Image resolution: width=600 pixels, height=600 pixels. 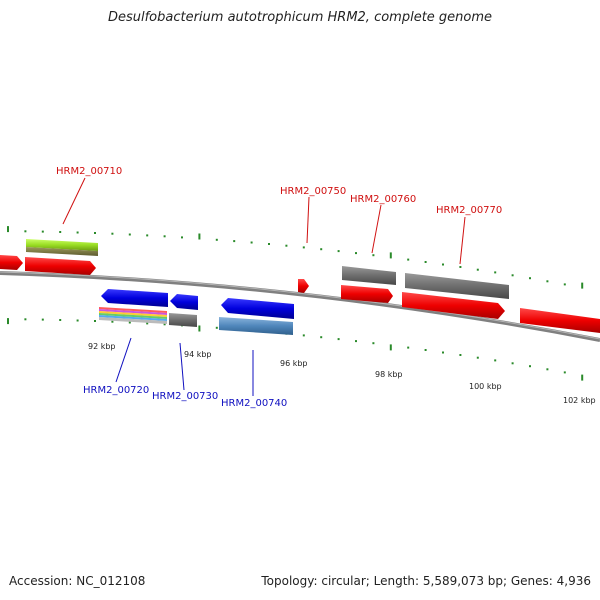 I want to click on accession-text: Accession: NC_012108, so click(x=77, y=581).